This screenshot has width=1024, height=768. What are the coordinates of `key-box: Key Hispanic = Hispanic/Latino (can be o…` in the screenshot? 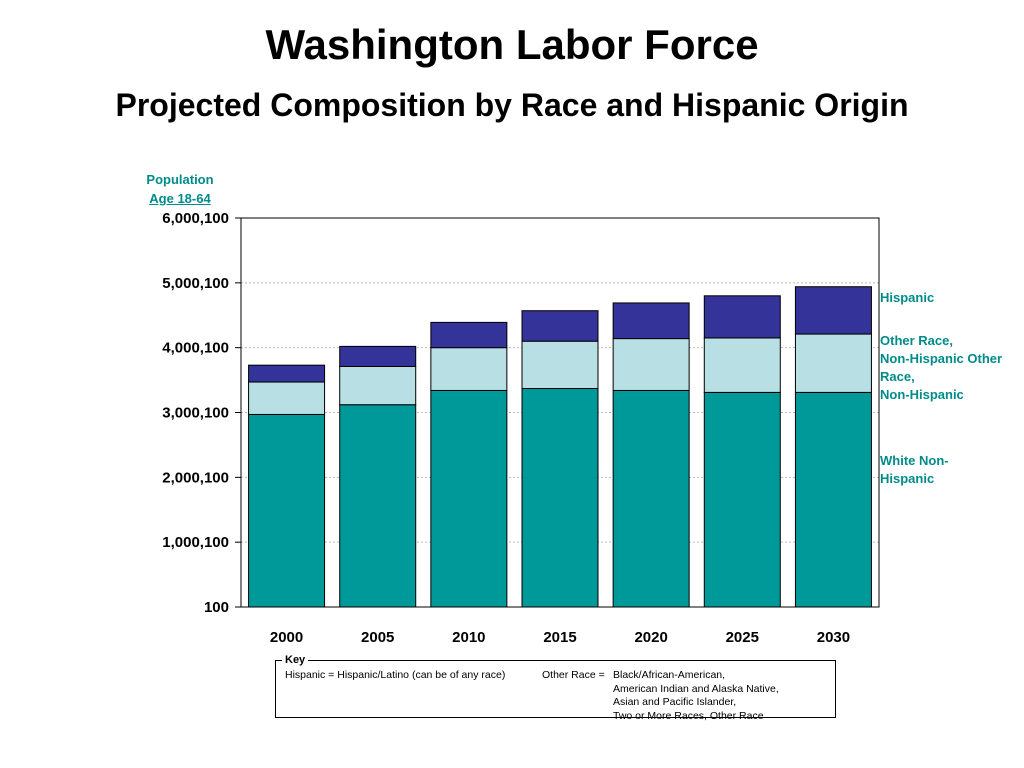 It's located at (555, 687).